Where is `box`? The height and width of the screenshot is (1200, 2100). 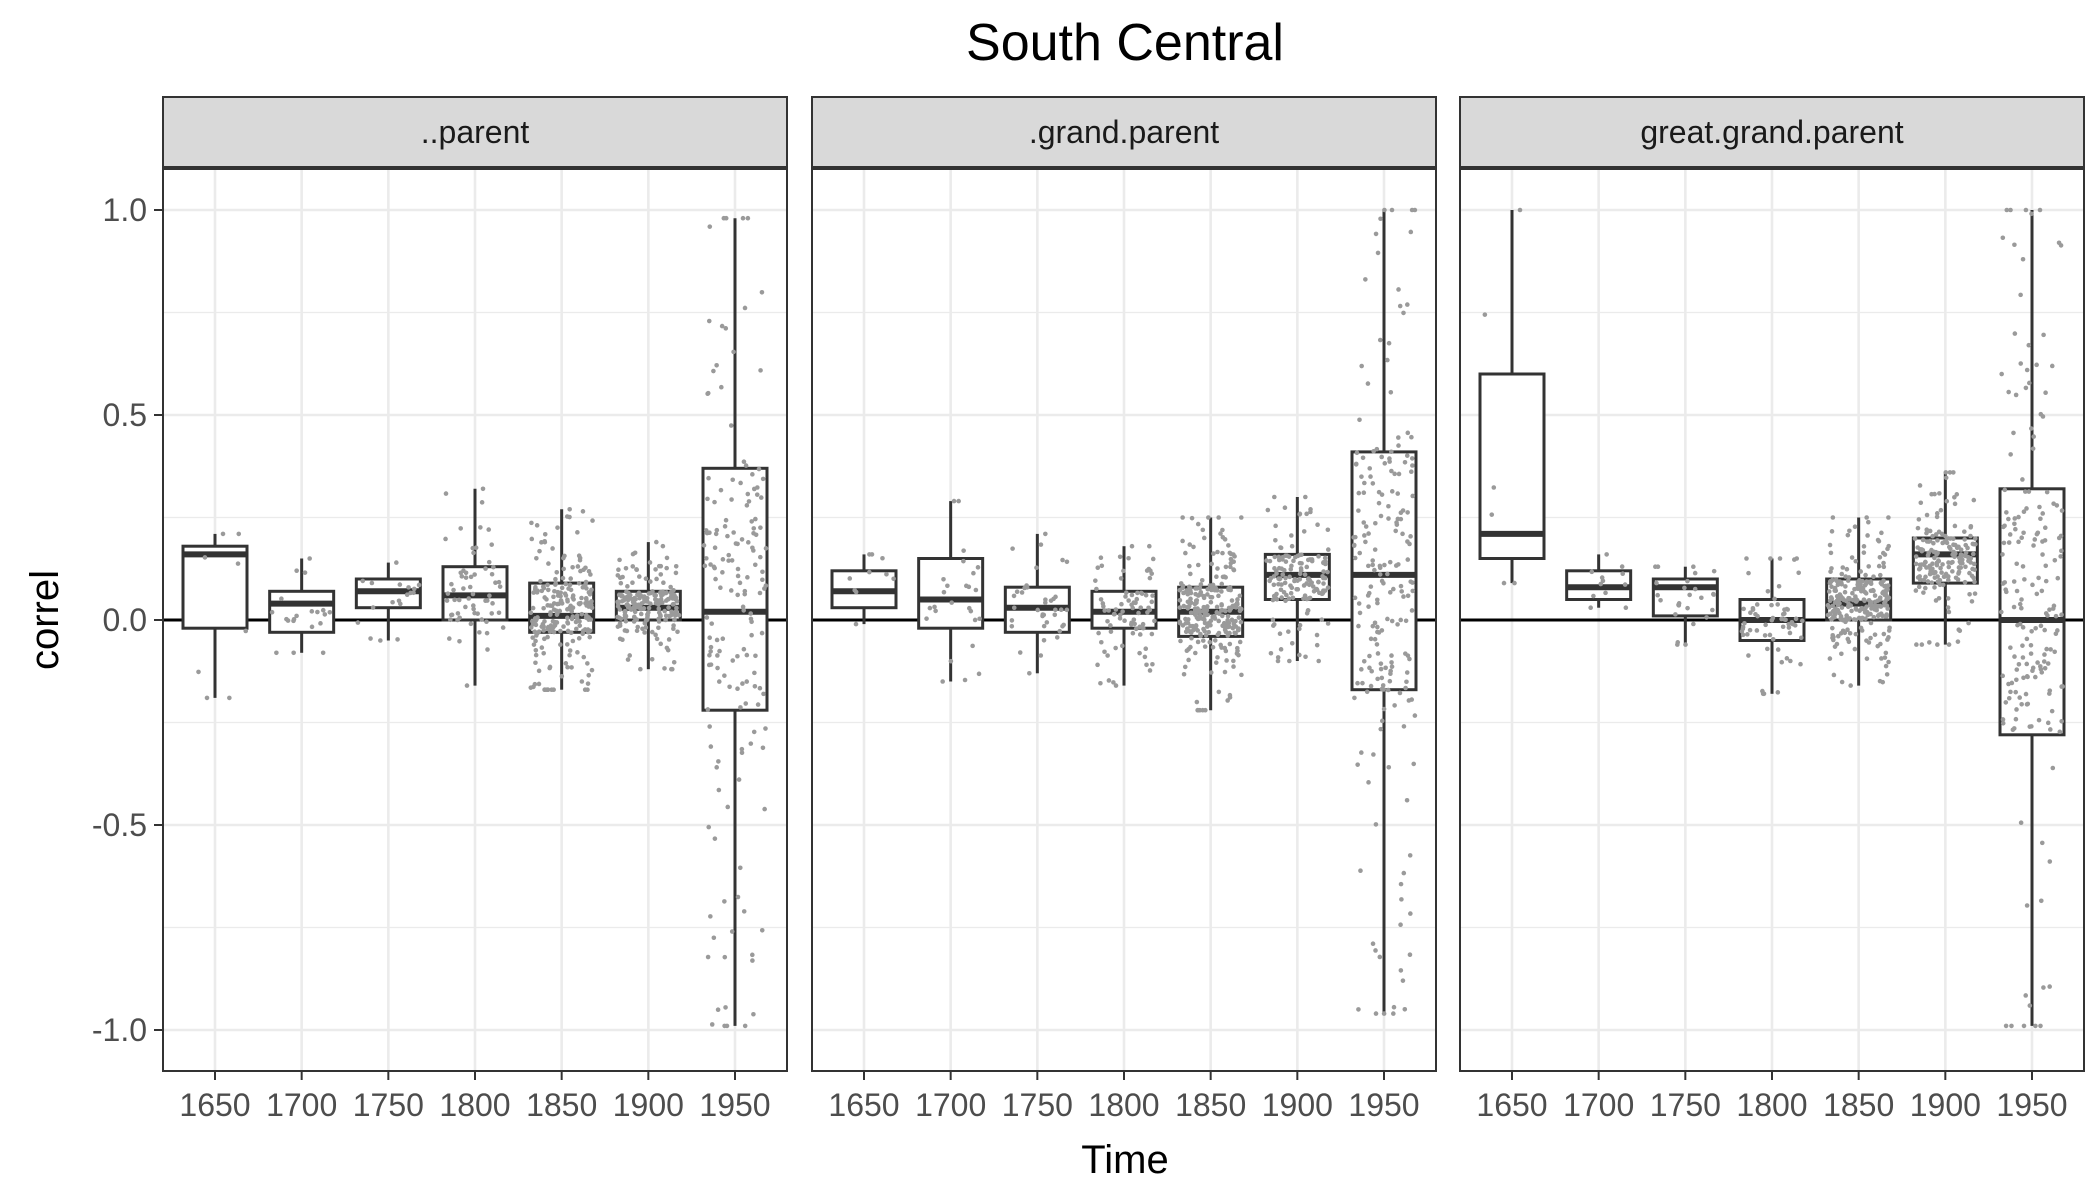 box is located at coordinates (1512, 466).